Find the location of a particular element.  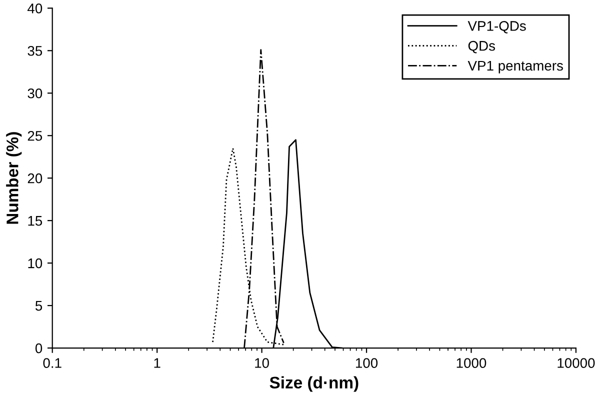

x-tick-label: 10 is located at coordinates (262, 363).